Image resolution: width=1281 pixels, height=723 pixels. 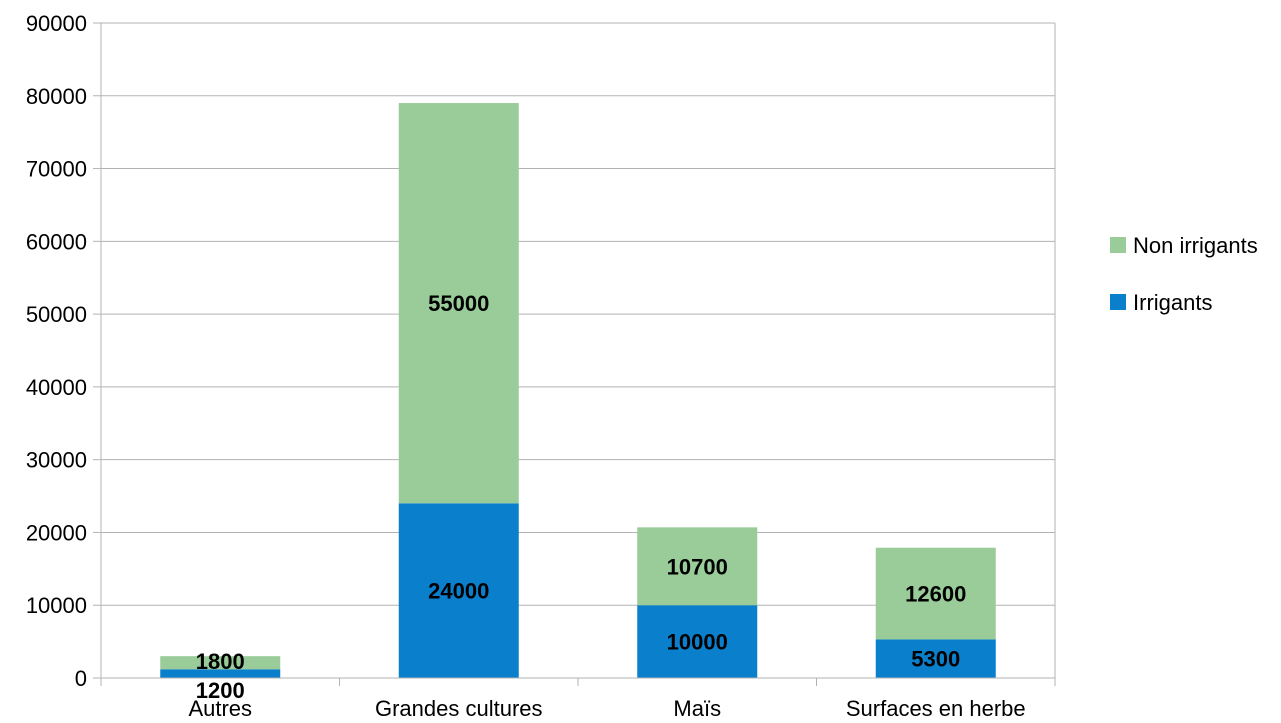 What do you see at coordinates (1195, 245) in the screenshot?
I see `legend-label: Non irrigants` at bounding box center [1195, 245].